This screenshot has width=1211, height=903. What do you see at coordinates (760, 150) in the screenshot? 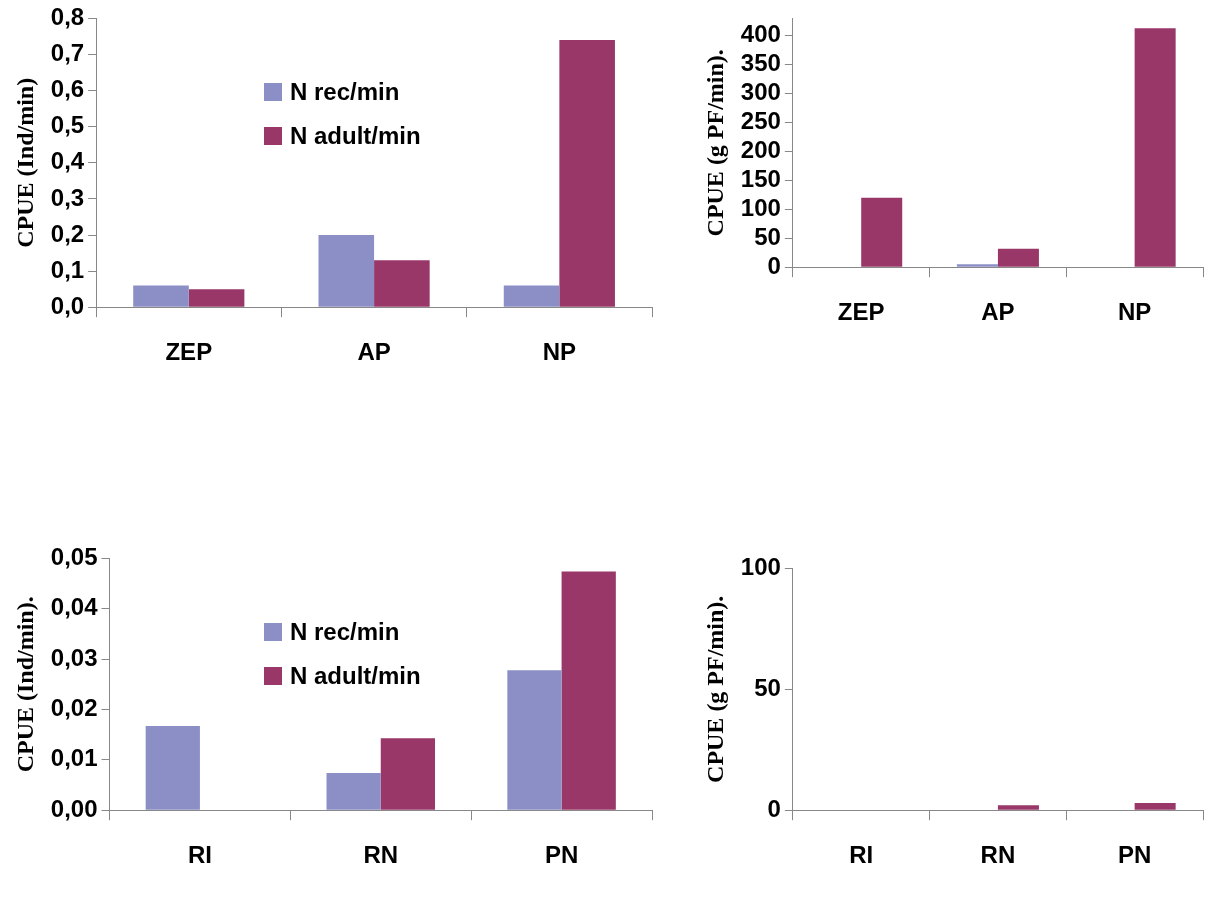
I see `y-tick-label: 200` at bounding box center [760, 150].